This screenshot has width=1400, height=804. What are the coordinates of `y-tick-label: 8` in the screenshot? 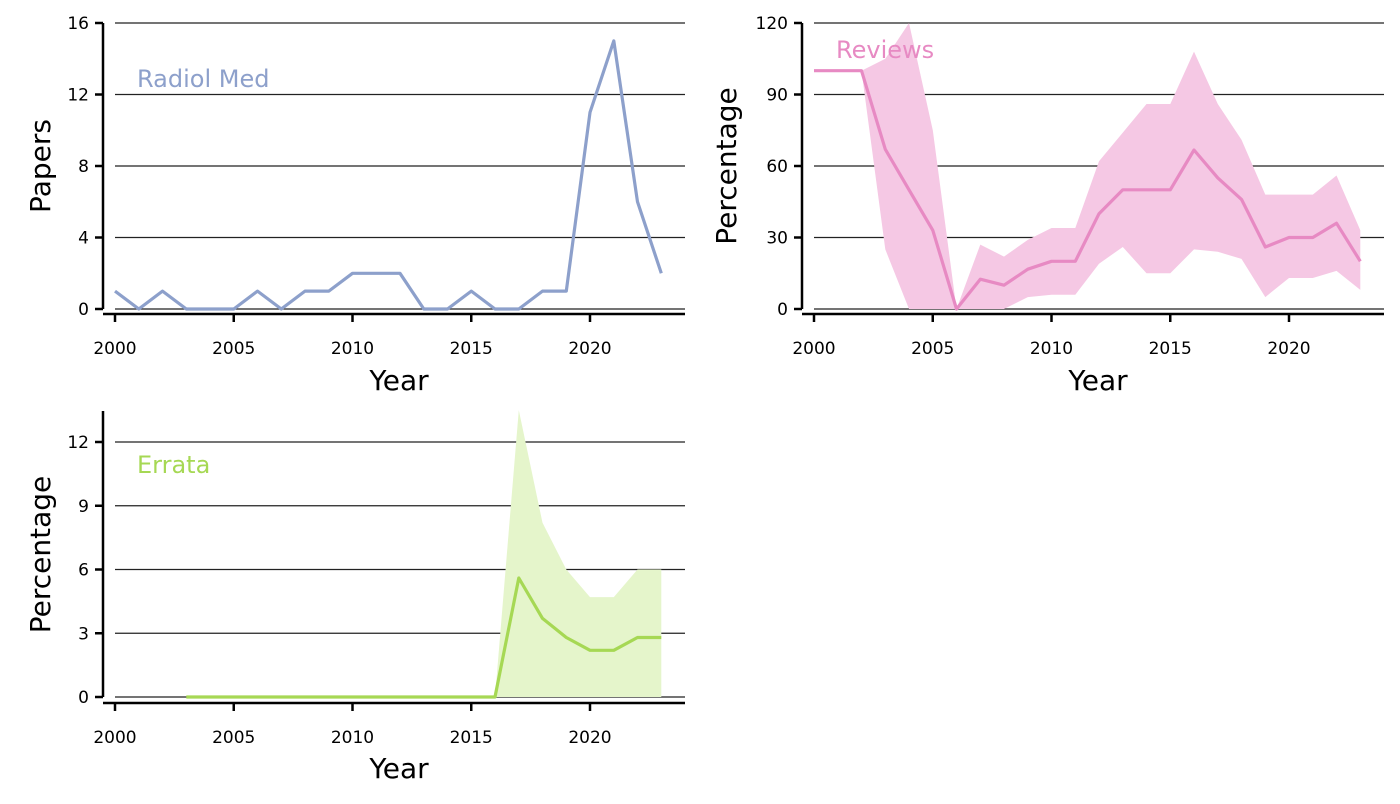 It's located at (83, 167).